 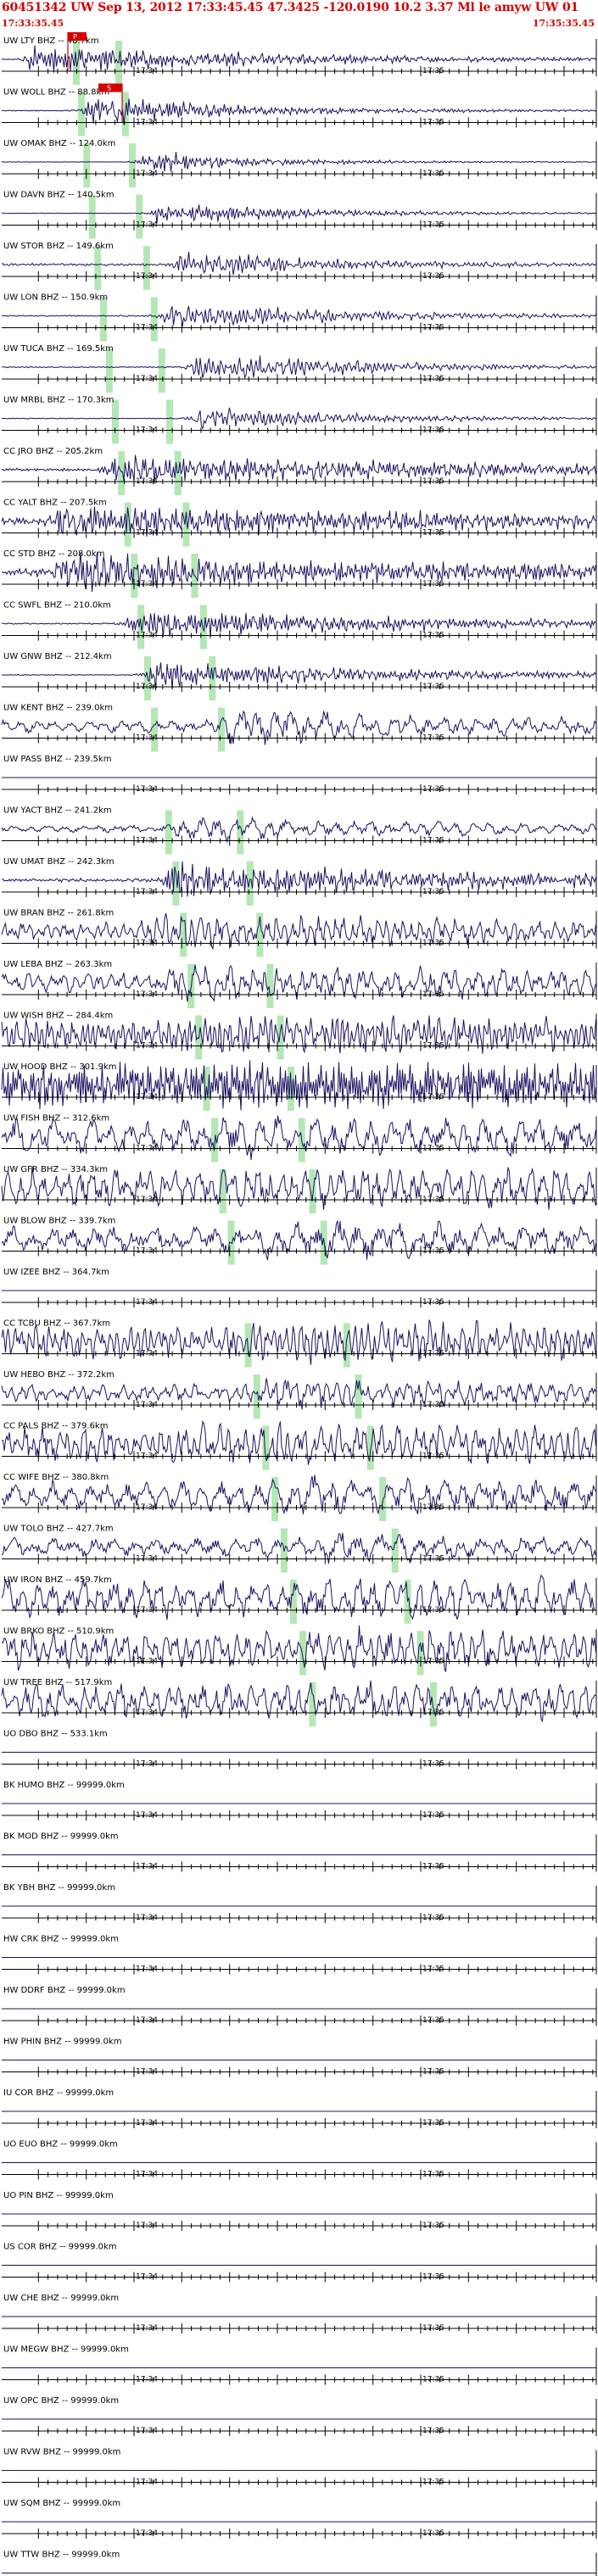 What do you see at coordinates (57, 759) in the screenshot?
I see `station-label: UW PASS BHZ -- 239.5km` at bounding box center [57, 759].